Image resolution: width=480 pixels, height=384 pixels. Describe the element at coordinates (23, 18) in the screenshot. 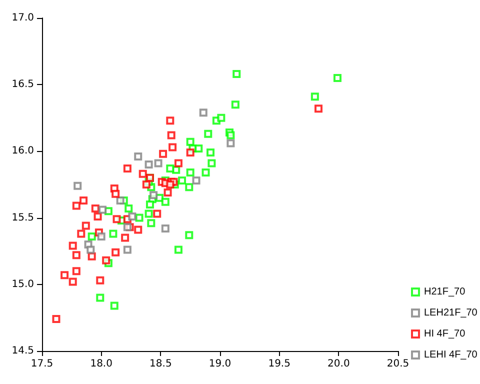

I see `y-tick-label: 17.0` at that location.